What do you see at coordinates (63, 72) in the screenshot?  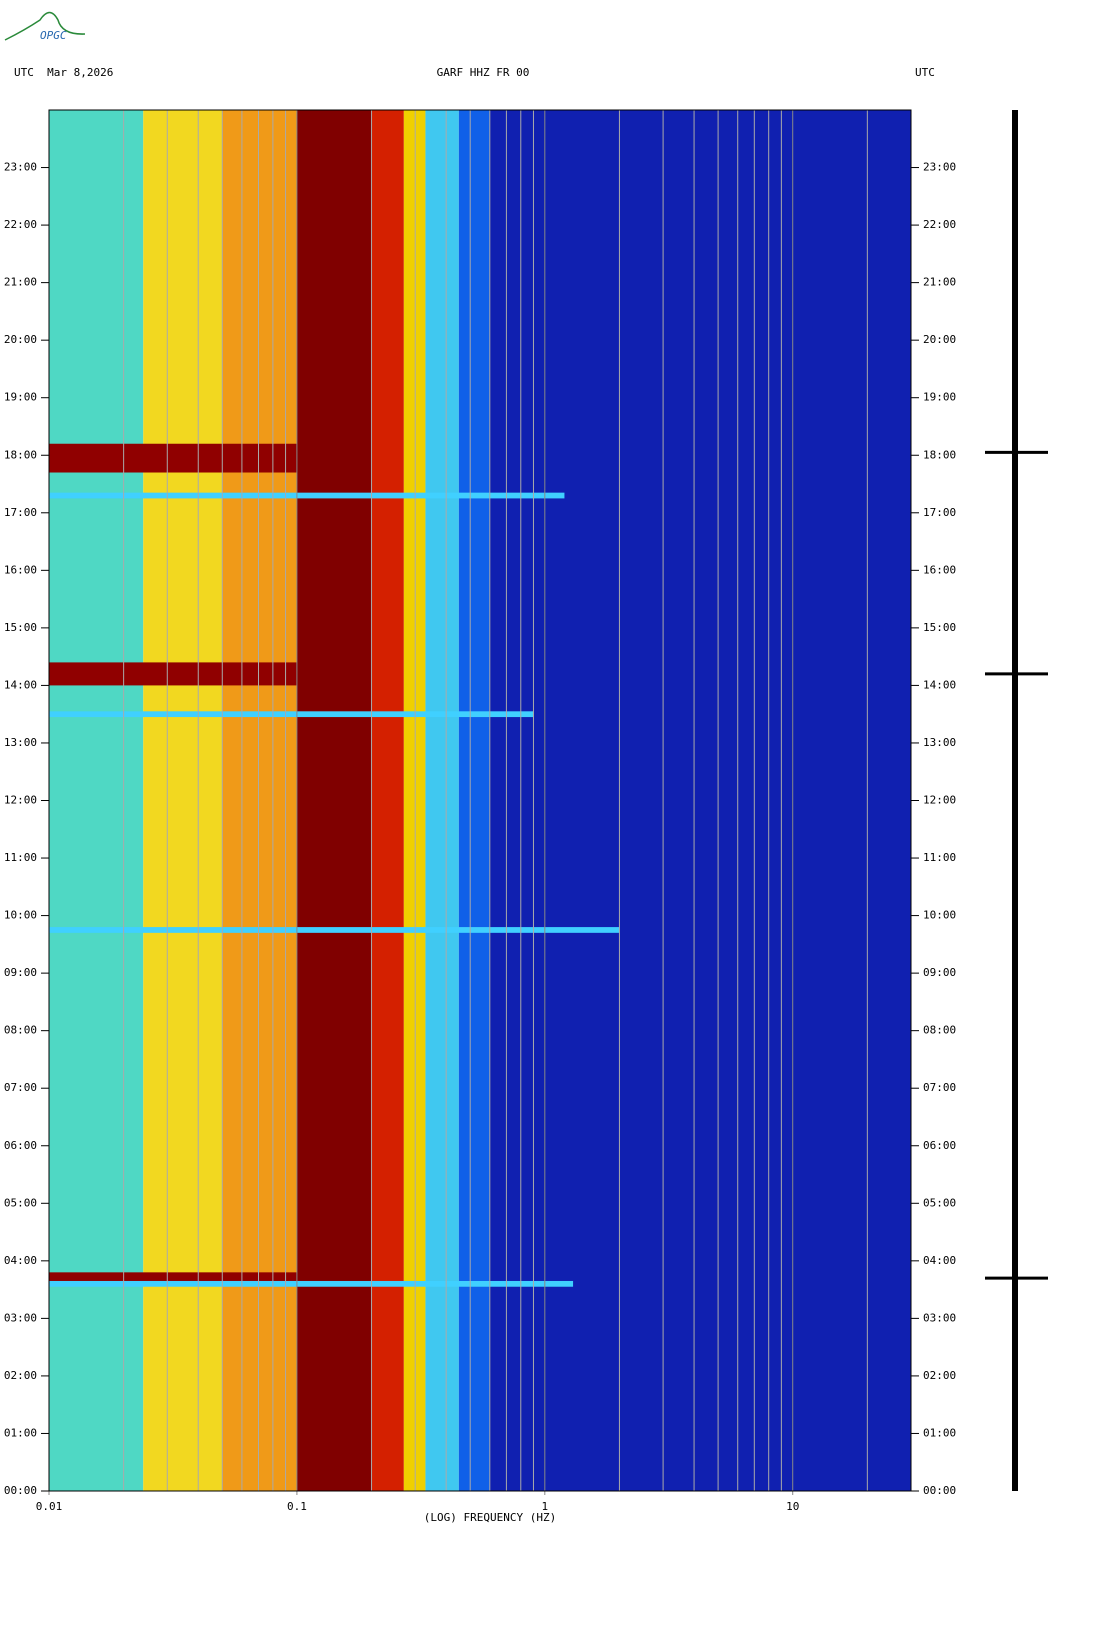 I see `header-left: UTC Mar 8,2026` at bounding box center [63, 72].